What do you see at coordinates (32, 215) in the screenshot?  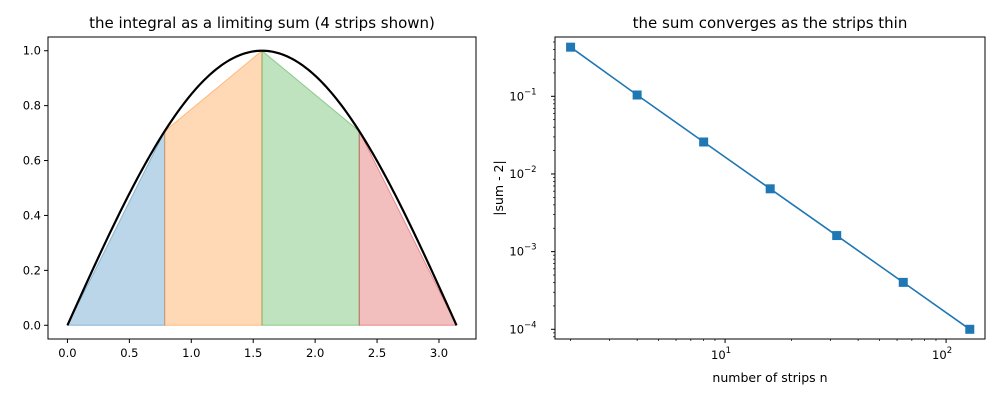 I see `left-y-tick-label: 0.4` at bounding box center [32, 215].